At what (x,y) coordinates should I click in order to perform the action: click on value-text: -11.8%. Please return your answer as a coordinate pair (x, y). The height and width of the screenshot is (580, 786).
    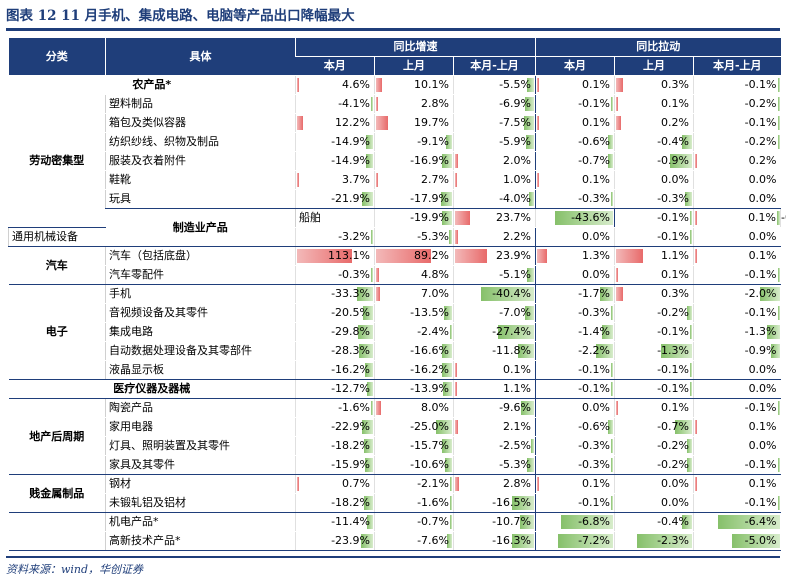
    Looking at the image, I should click on (511, 350).